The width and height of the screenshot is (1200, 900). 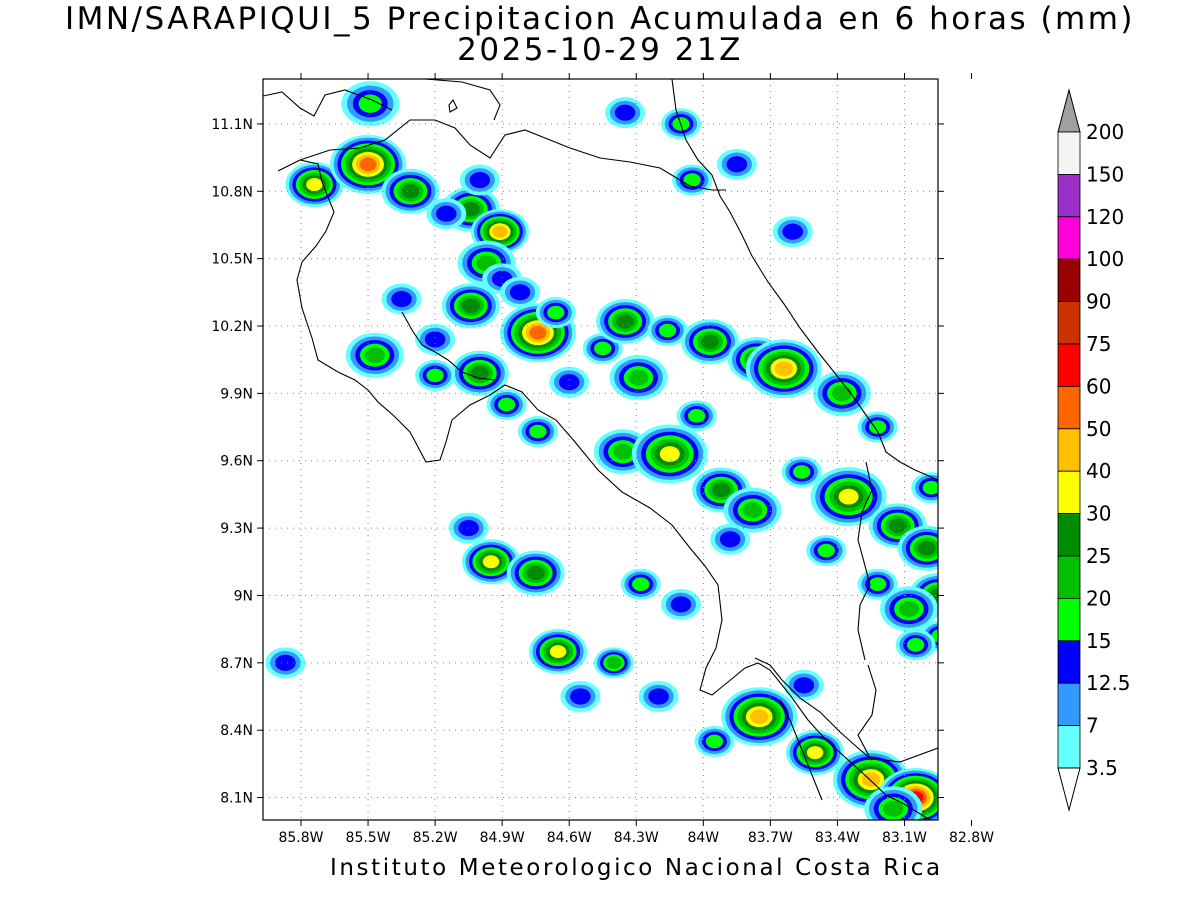 What do you see at coordinates (435, 838) in the screenshot?
I see `lon-tick-label: 85.2W` at bounding box center [435, 838].